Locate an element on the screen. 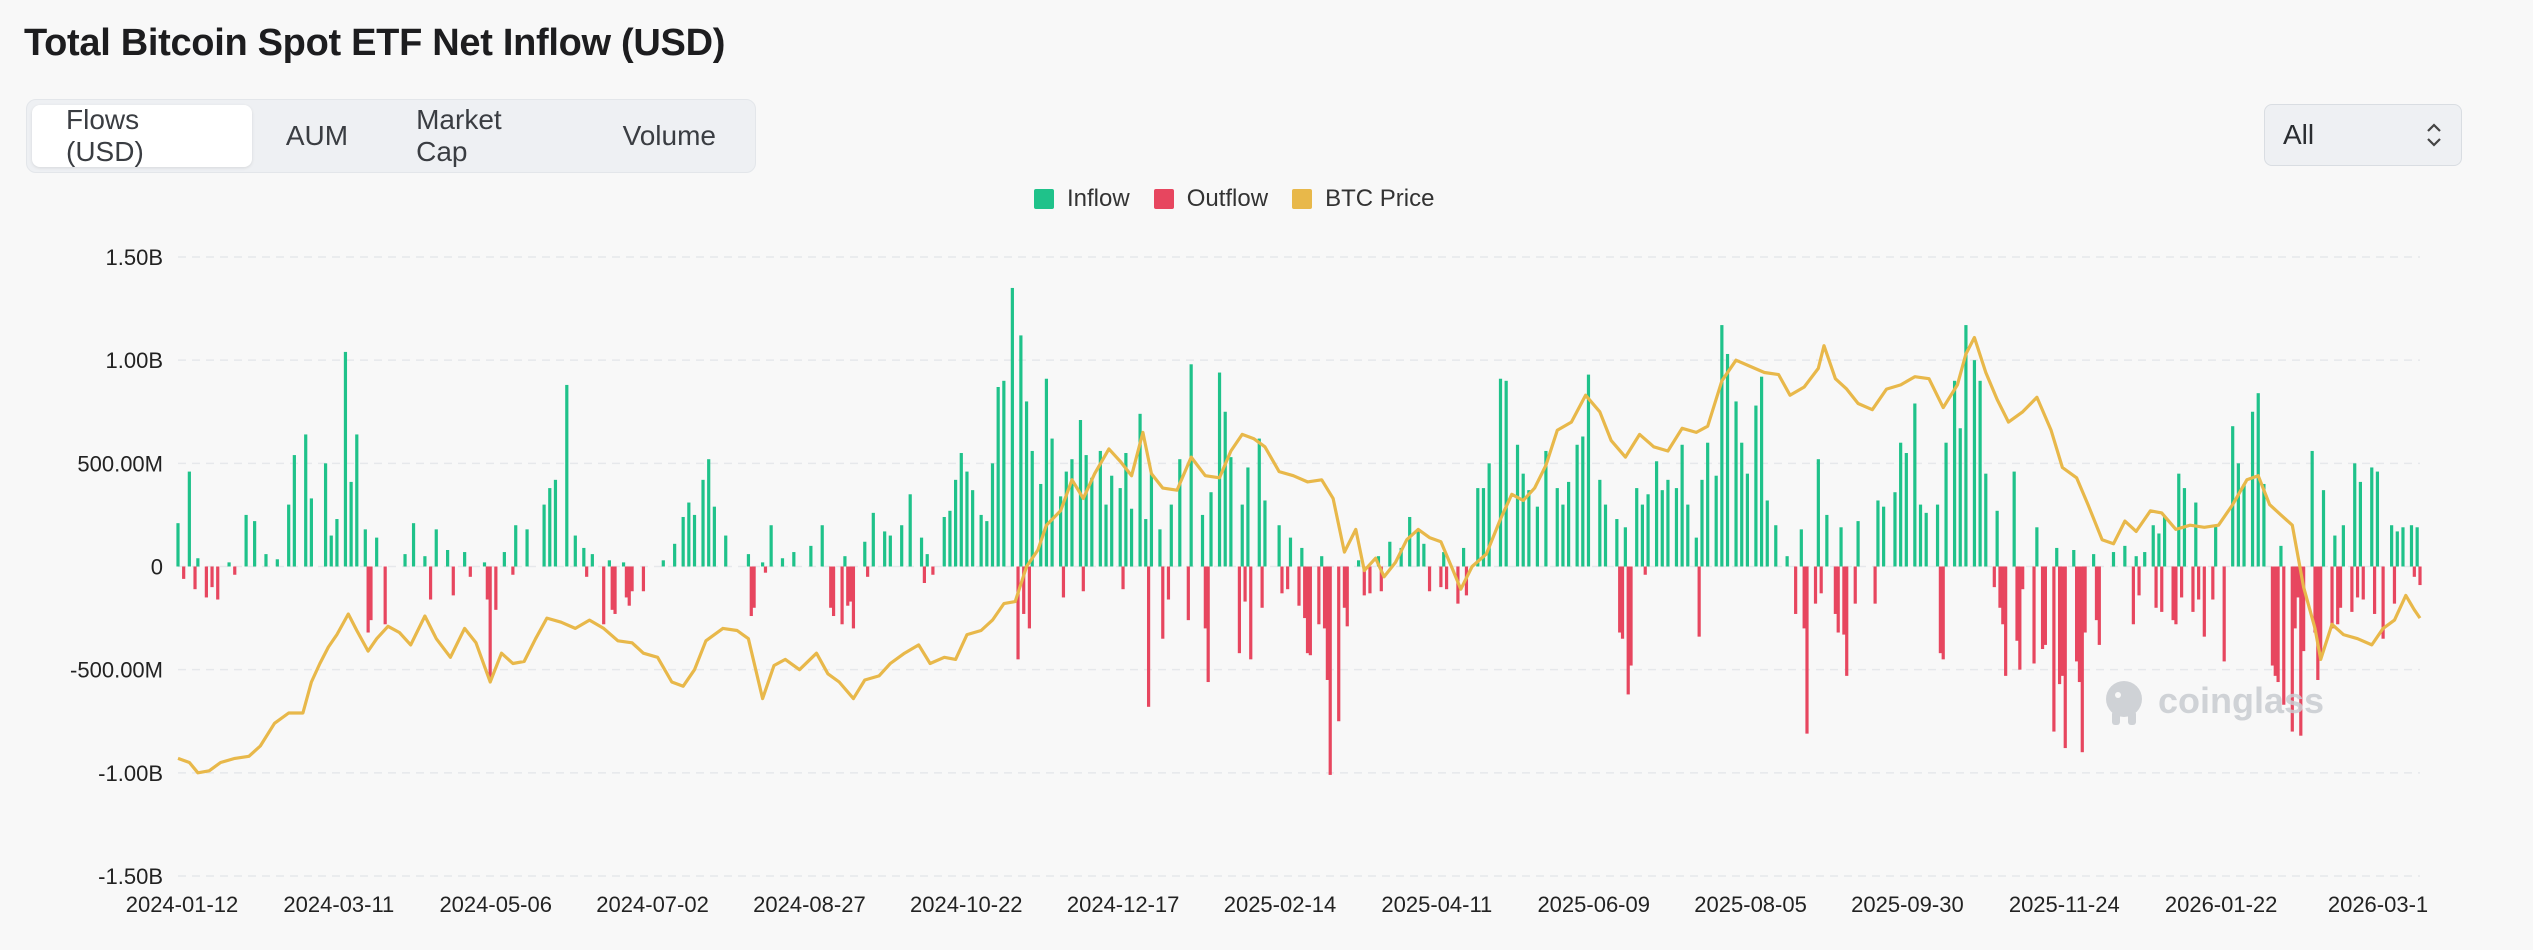 The width and height of the screenshot is (2533, 950). legend-label-outflow: Outflow is located at coordinates (1227, 198).